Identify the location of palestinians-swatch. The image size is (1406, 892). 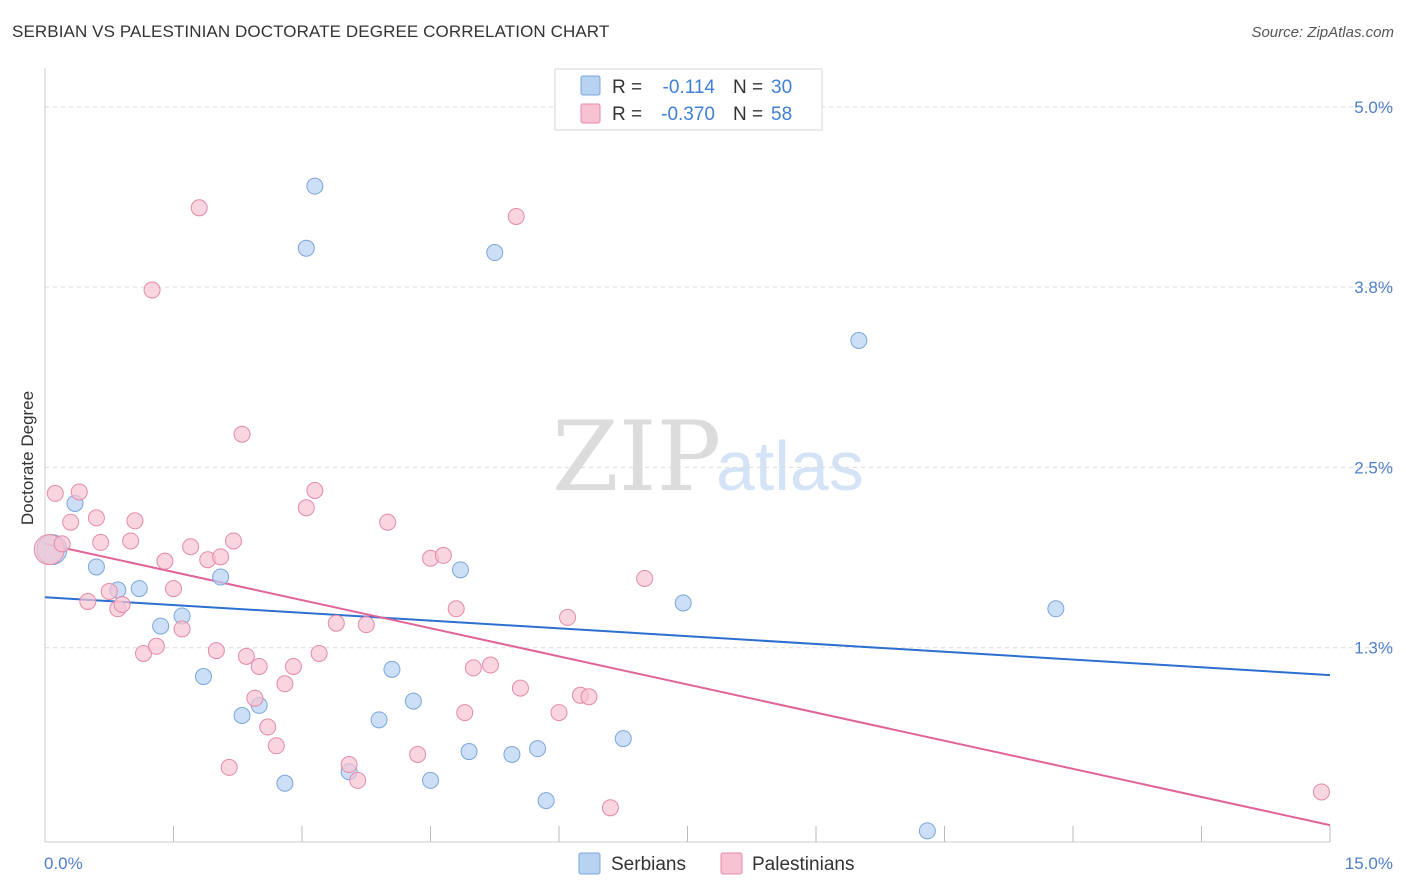
(590, 113).